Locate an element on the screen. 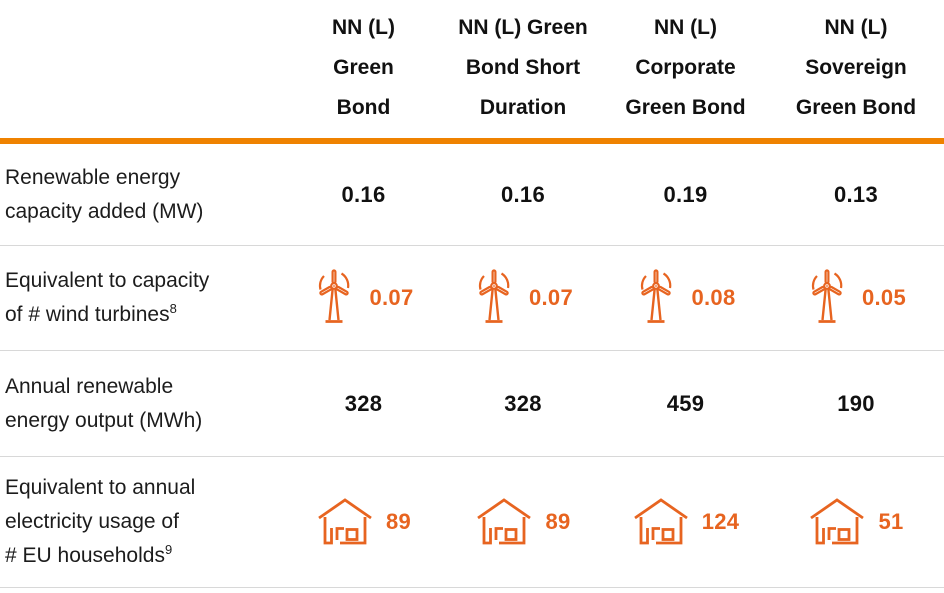 The height and width of the screenshot is (593, 944). row-label-line: # EU households9 is located at coordinates (144, 556).